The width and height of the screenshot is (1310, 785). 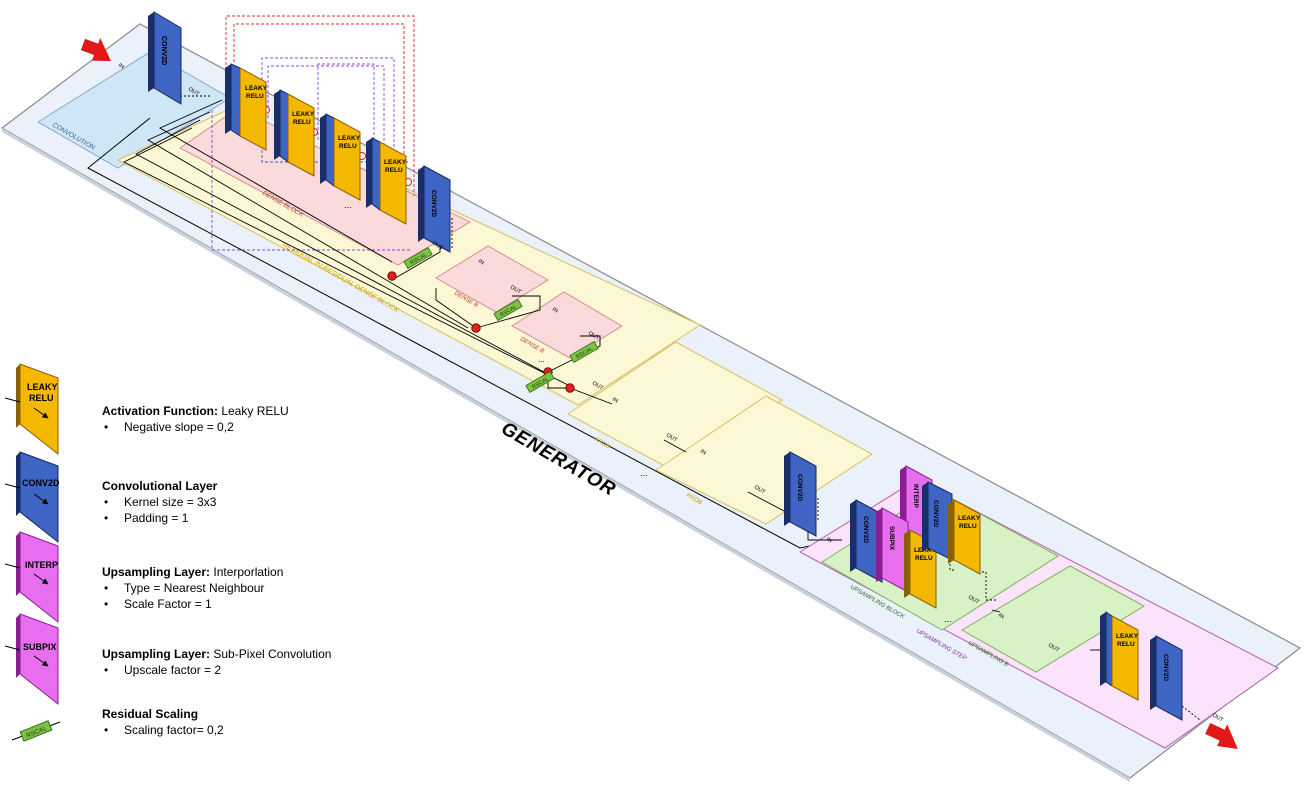 I want to click on leaky-label-7b: RELU, so click(x=1126, y=644).